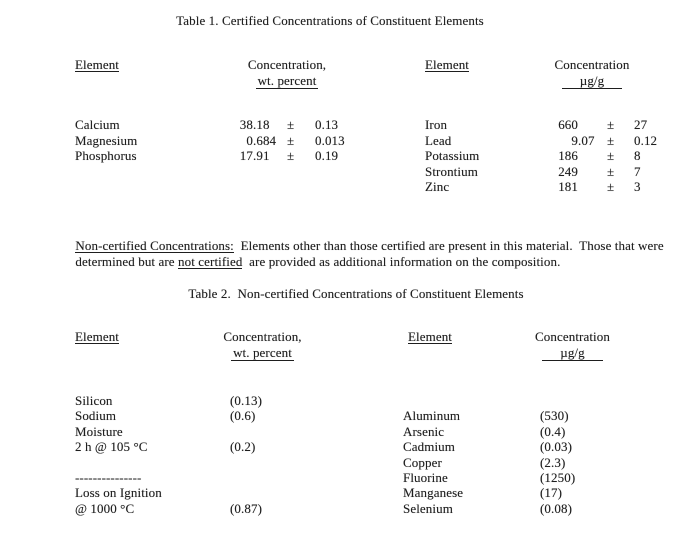 The width and height of the screenshot is (697, 533). I want to click on table-row: ---------------, so click(348, 477).